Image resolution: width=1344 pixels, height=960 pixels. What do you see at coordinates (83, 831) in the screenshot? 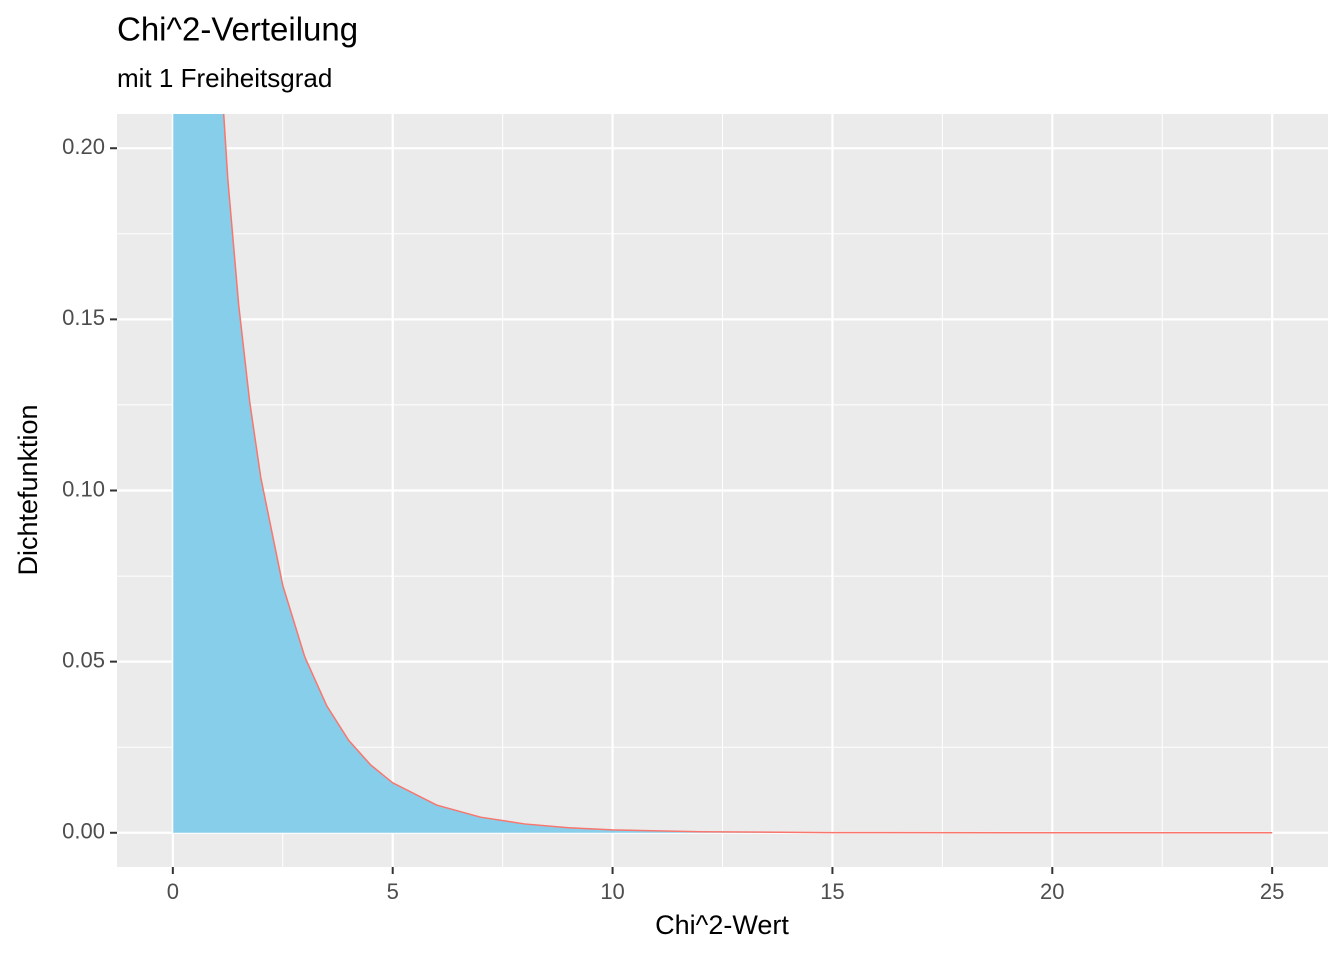
I see `y-tick-label: 0.00` at bounding box center [83, 831].